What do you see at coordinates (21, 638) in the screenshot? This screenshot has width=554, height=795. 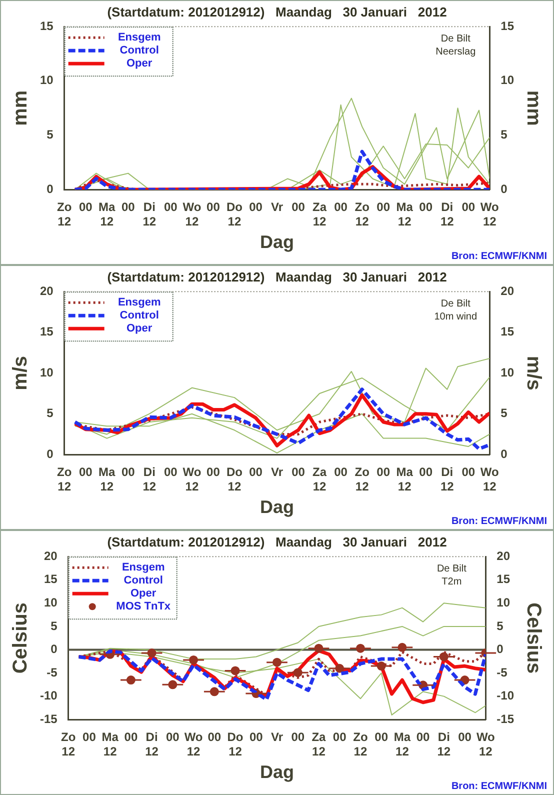 I see `y-axis-title: Celsius` at bounding box center [21, 638].